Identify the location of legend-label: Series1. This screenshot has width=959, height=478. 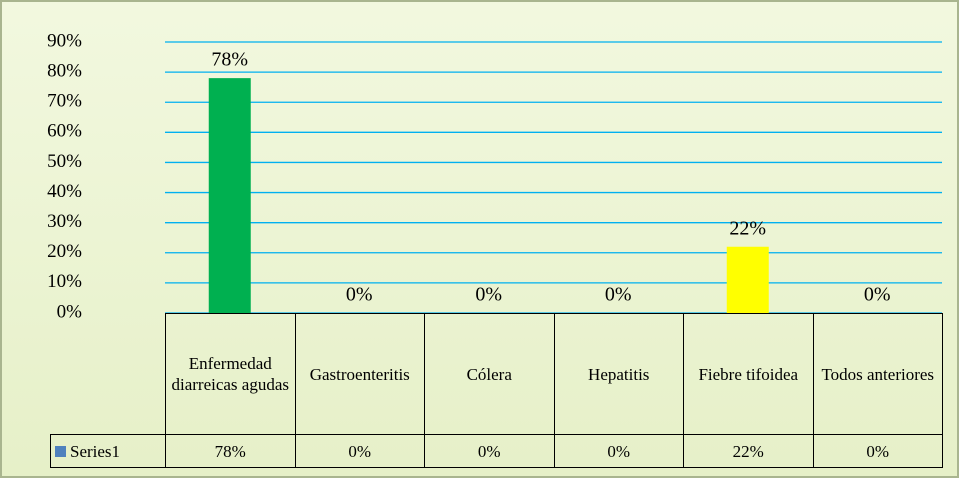
(95, 451).